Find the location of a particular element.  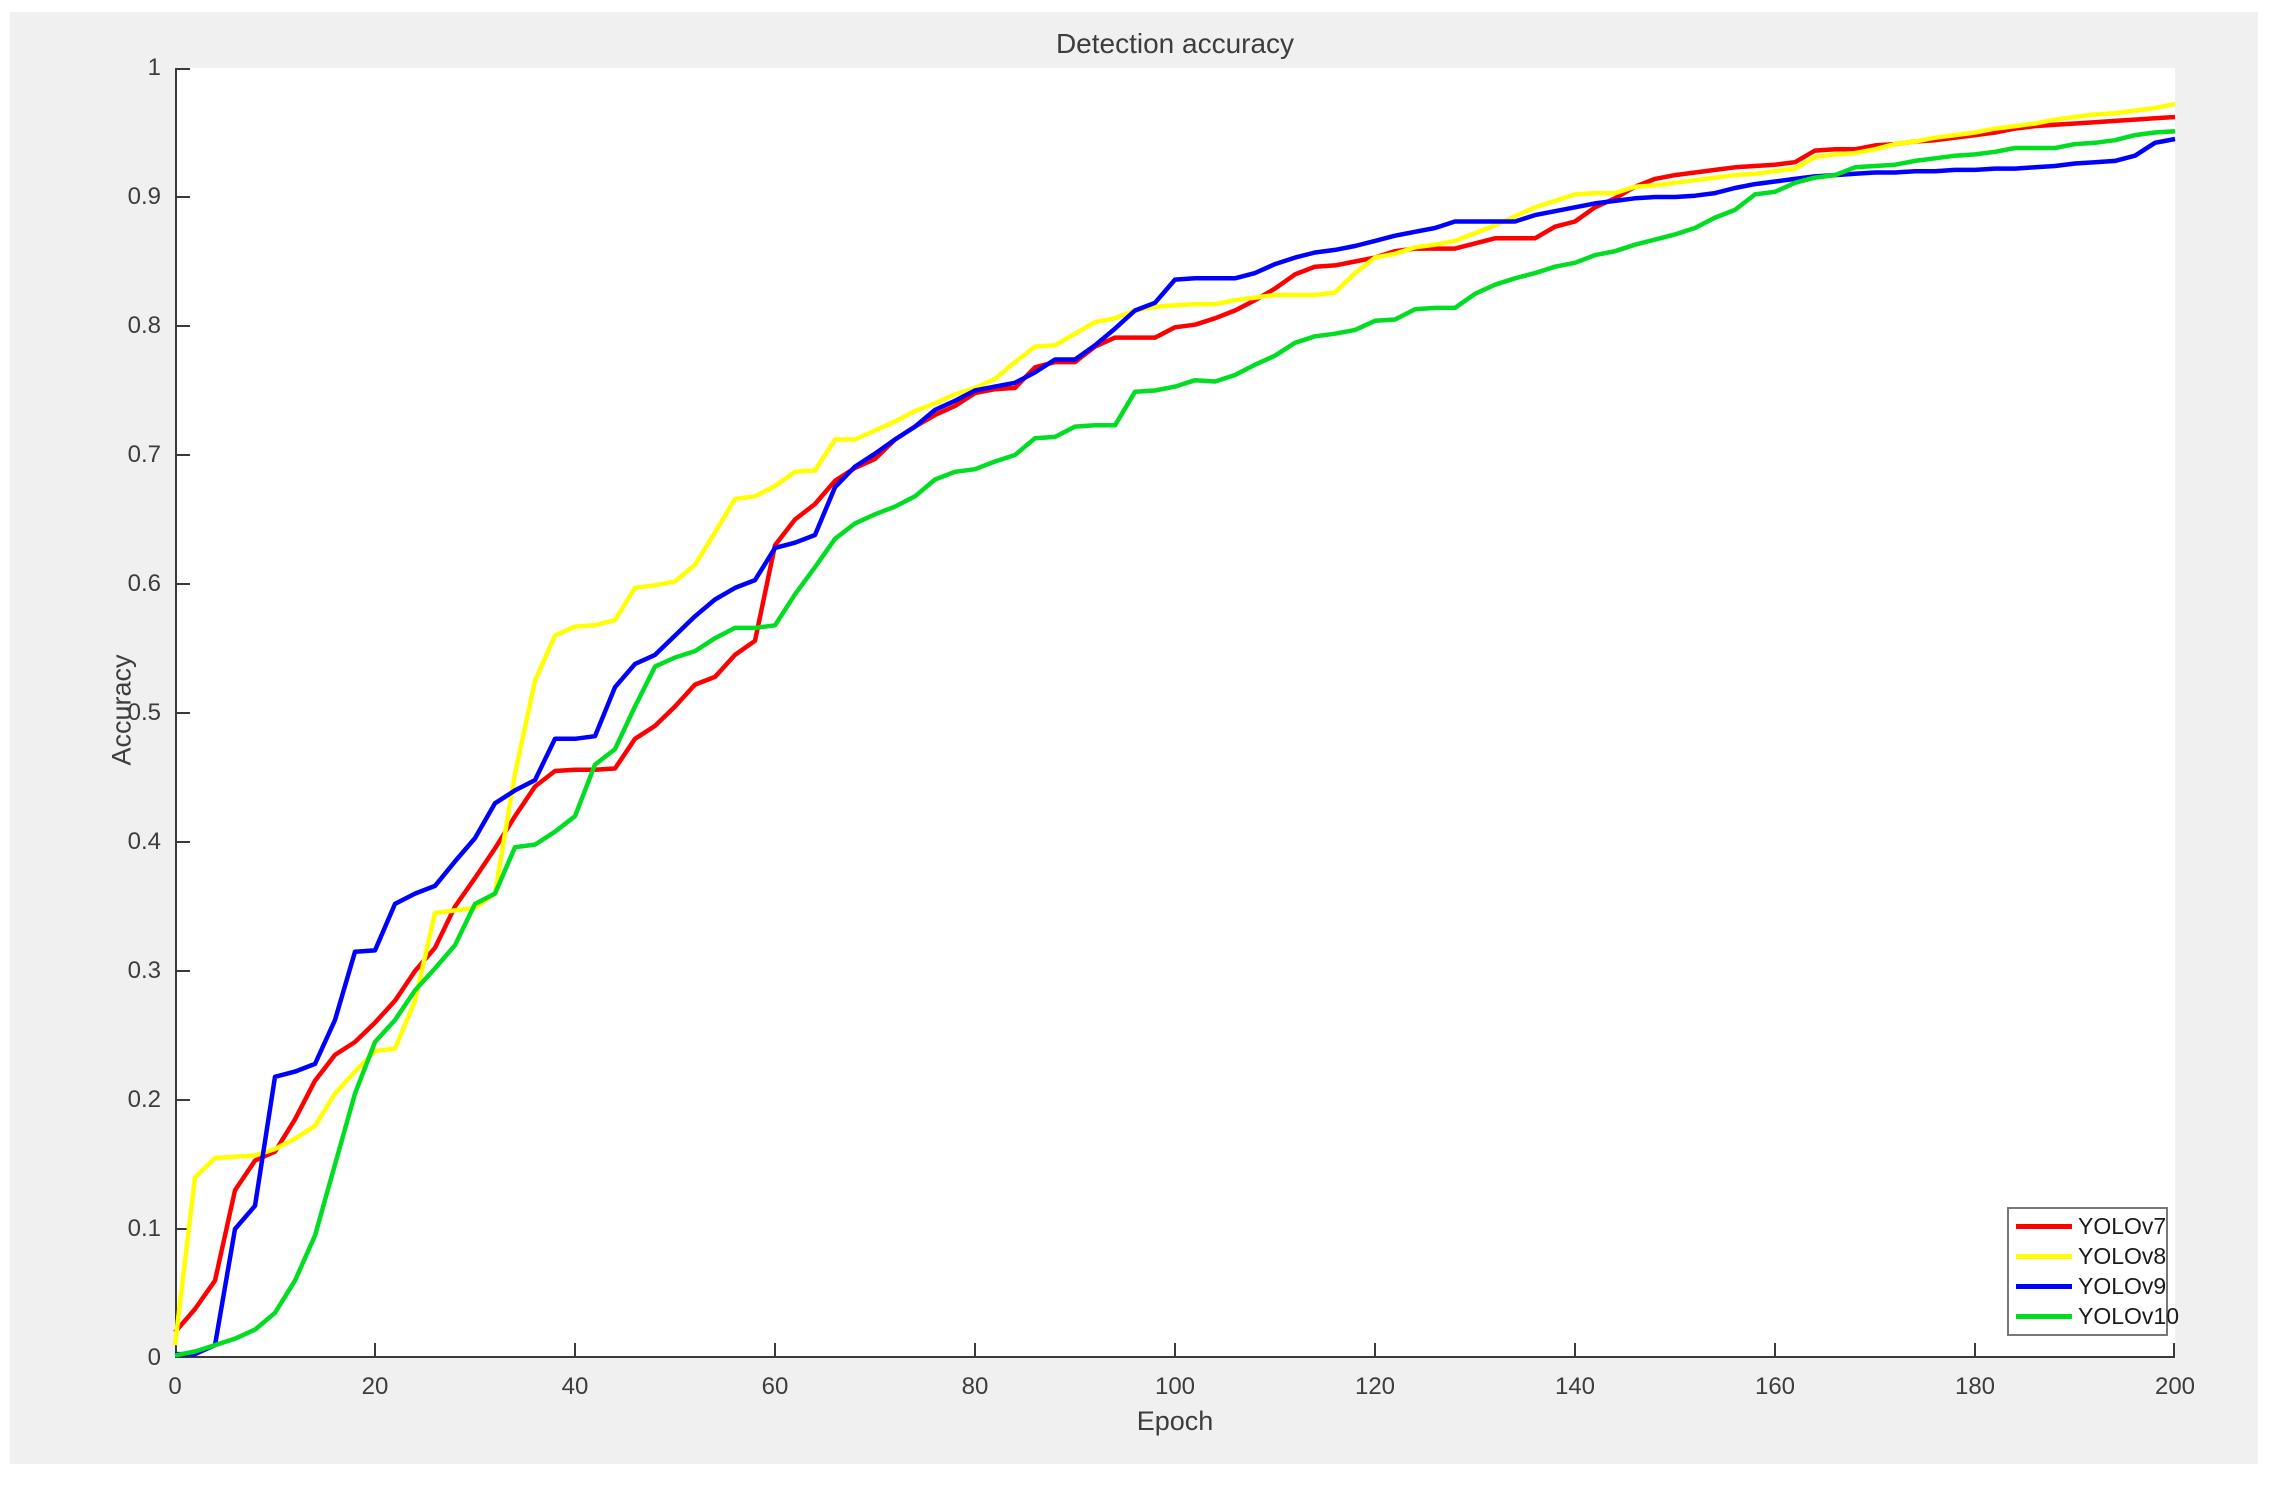

x-tick-label-60: 60 is located at coordinates (775, 1386).